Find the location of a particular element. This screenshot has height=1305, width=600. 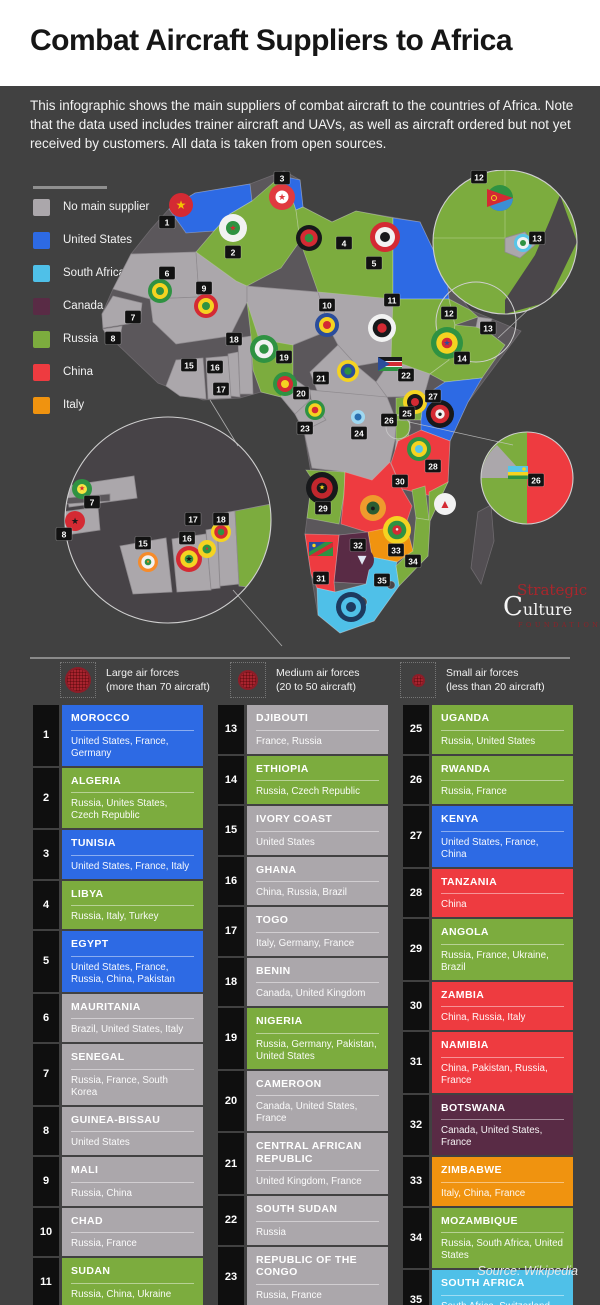

map-number-badge: 22 is located at coordinates (406, 375).